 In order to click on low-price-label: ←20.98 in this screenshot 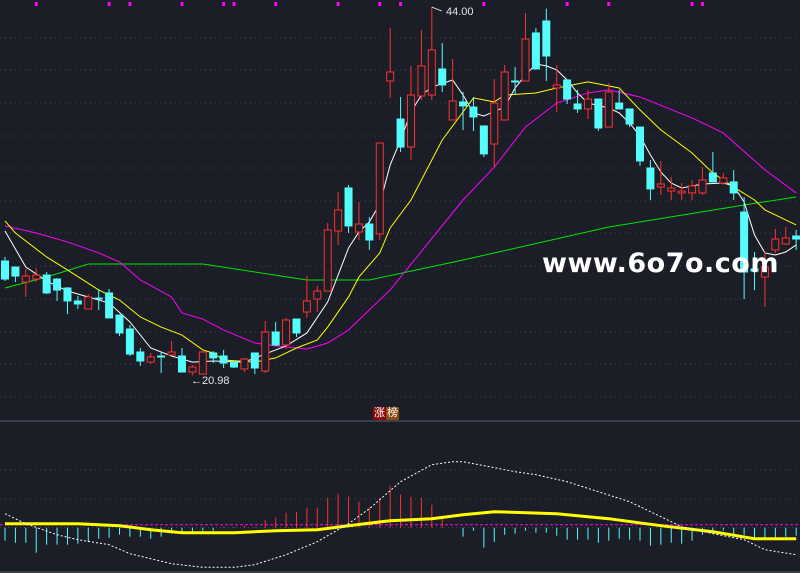, I will do `click(210, 381)`.